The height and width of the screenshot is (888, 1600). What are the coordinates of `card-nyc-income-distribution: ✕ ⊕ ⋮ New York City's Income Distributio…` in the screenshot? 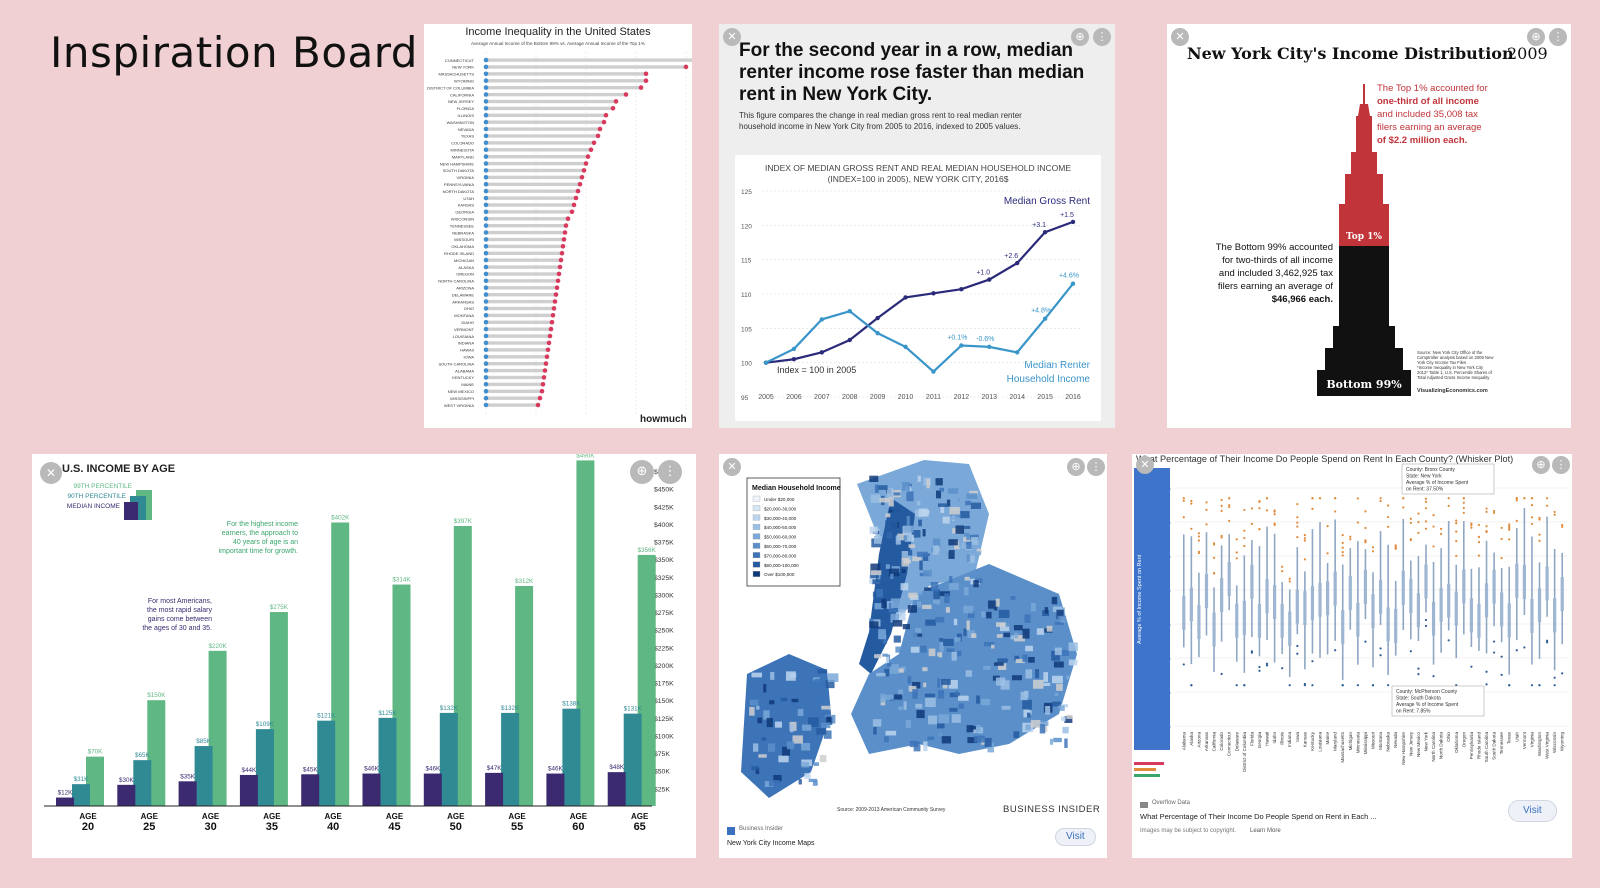 It's located at (1369, 226).